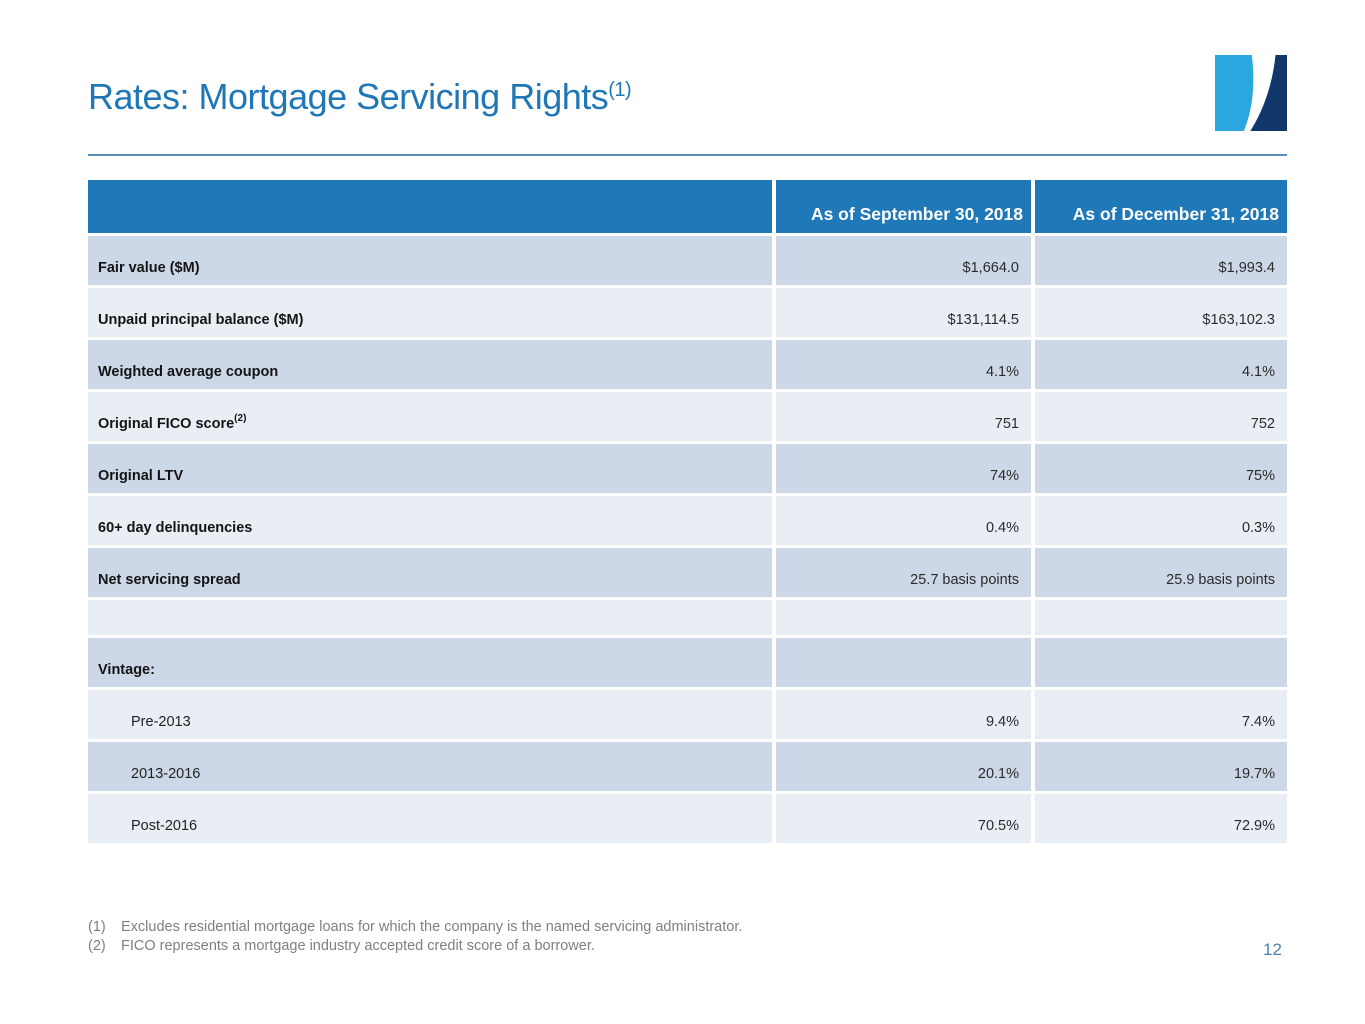  I want to click on row-label-cell: Original FICO score (2), so click(430, 416).